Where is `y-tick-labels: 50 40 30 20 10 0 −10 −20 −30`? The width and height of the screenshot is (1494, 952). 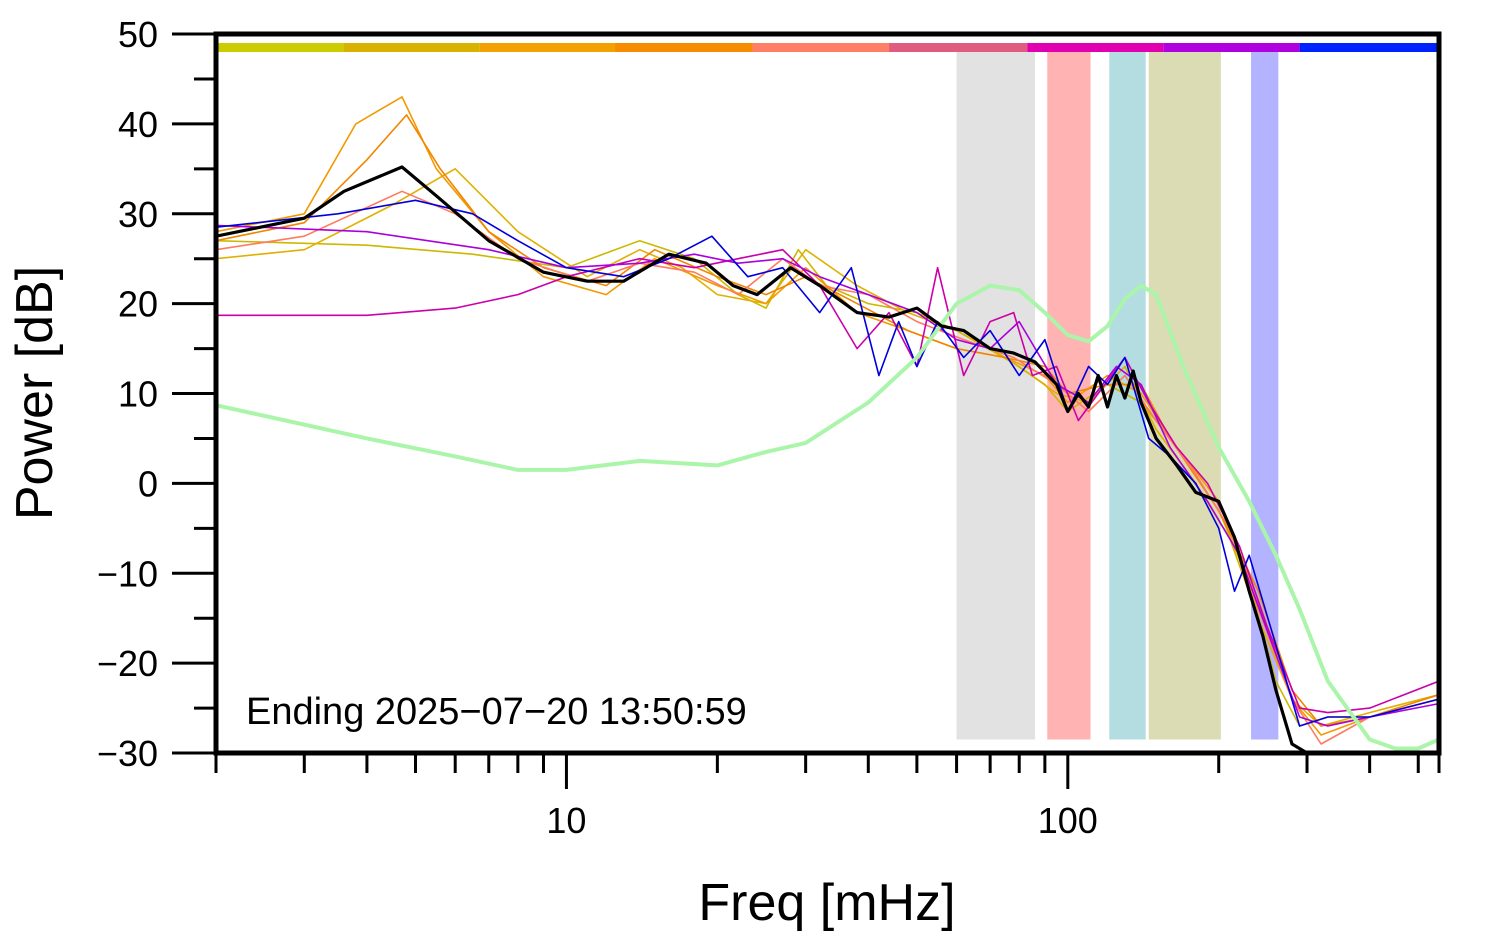
y-tick-labels: 50 40 30 20 10 0 −10 −20 −30 is located at coordinates (127, 394).